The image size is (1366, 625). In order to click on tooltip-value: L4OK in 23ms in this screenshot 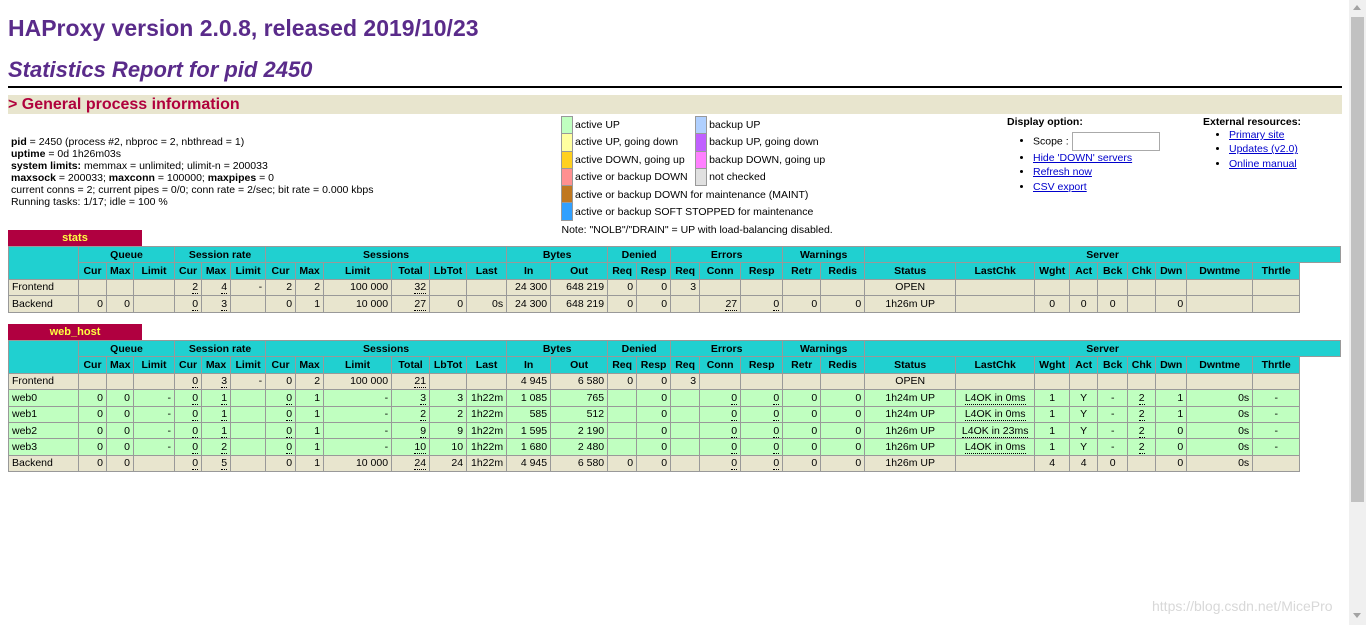, I will do `click(995, 431)`.